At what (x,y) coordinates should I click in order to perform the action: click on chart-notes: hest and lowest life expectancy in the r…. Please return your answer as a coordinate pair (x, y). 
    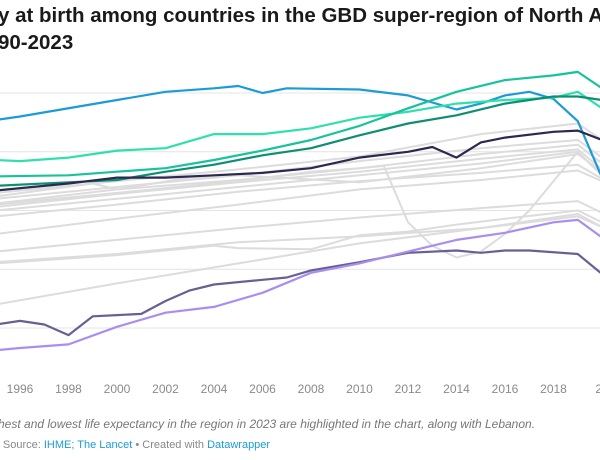
    Looking at the image, I should click on (268, 424).